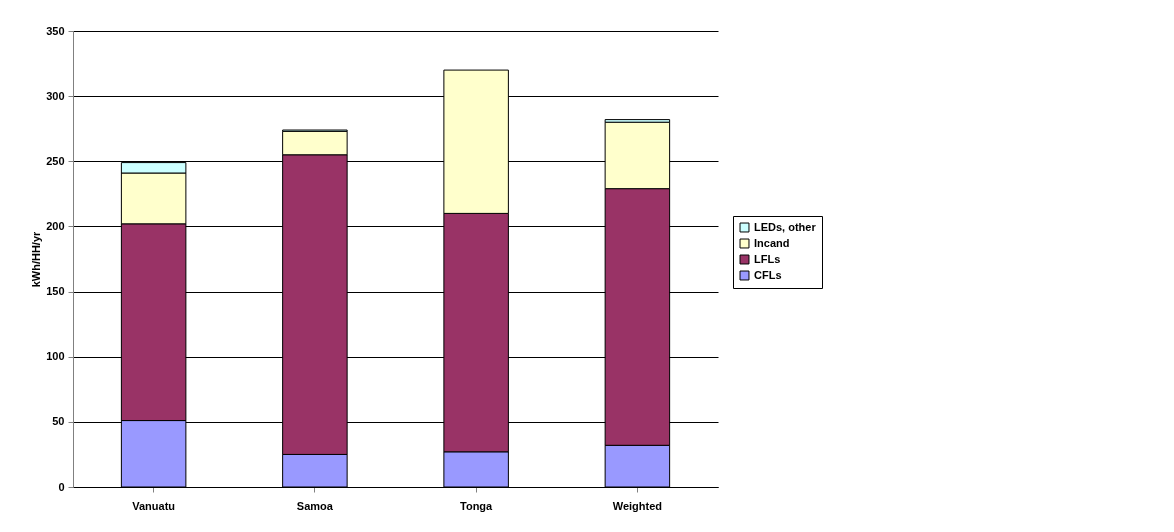 This screenshot has height=532, width=1174. Describe the element at coordinates (315, 505) in the screenshot. I see `x-tick-label: Samoa` at that location.